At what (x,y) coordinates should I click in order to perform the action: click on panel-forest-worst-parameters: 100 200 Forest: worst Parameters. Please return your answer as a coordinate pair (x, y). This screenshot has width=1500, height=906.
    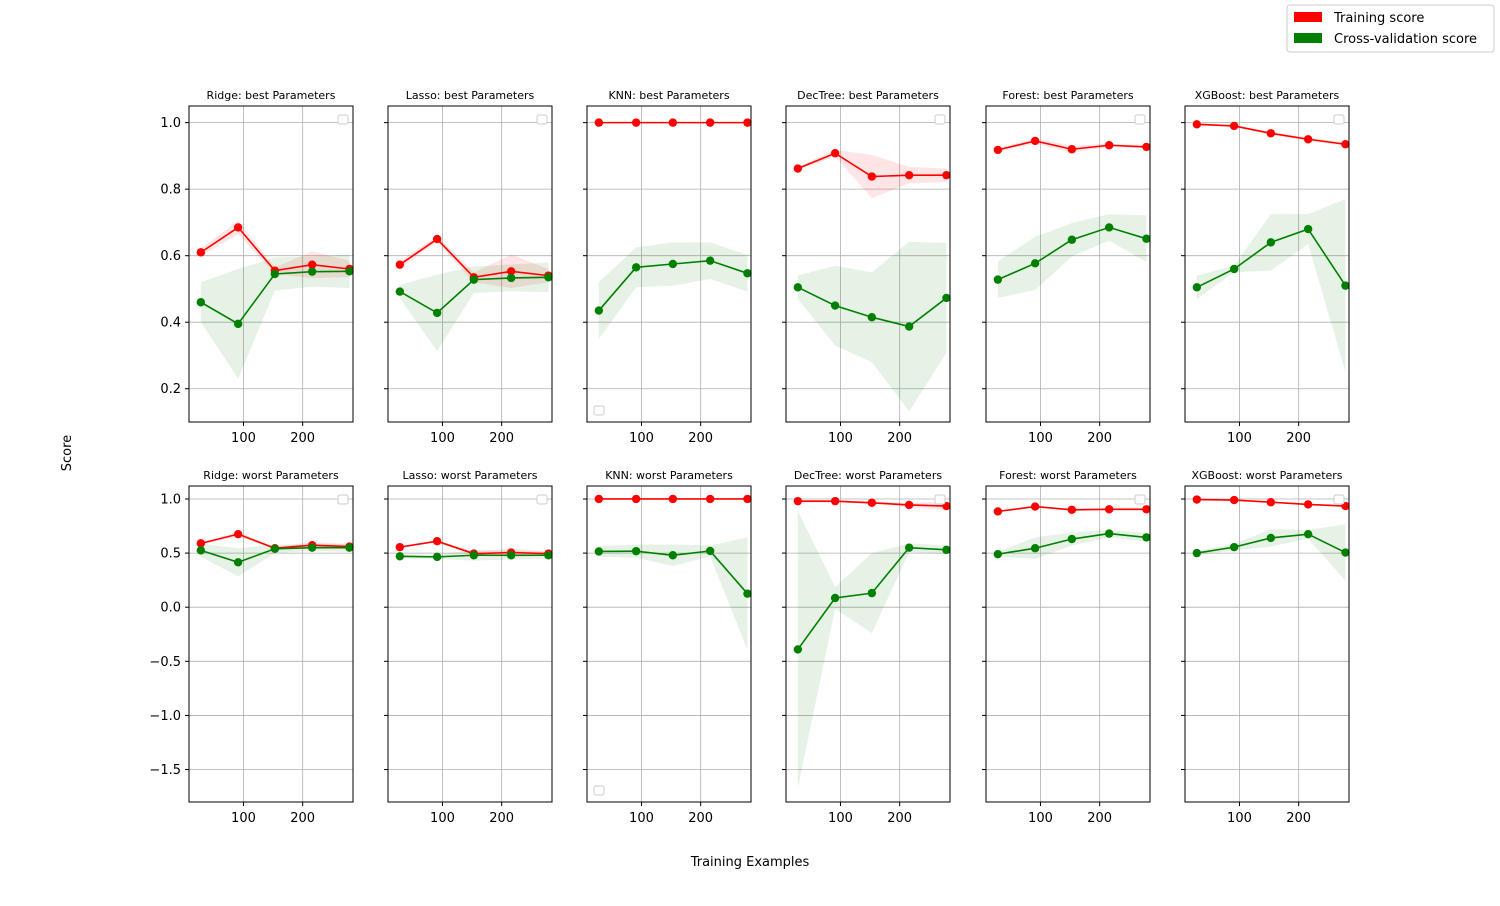
    Looking at the image, I should click on (1066, 647).